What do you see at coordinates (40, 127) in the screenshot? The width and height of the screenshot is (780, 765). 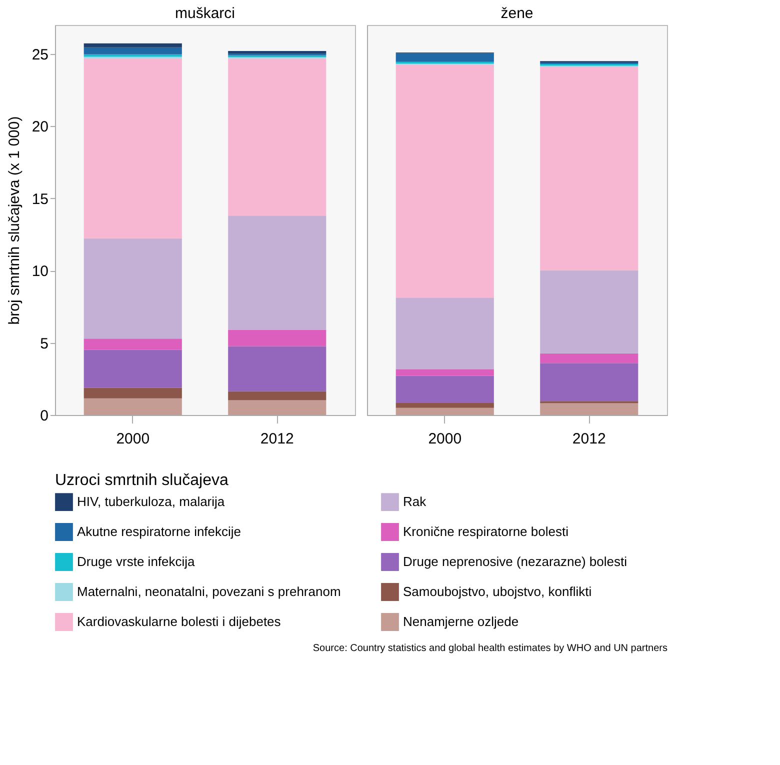 I see `y-tick-label: 20` at bounding box center [40, 127].